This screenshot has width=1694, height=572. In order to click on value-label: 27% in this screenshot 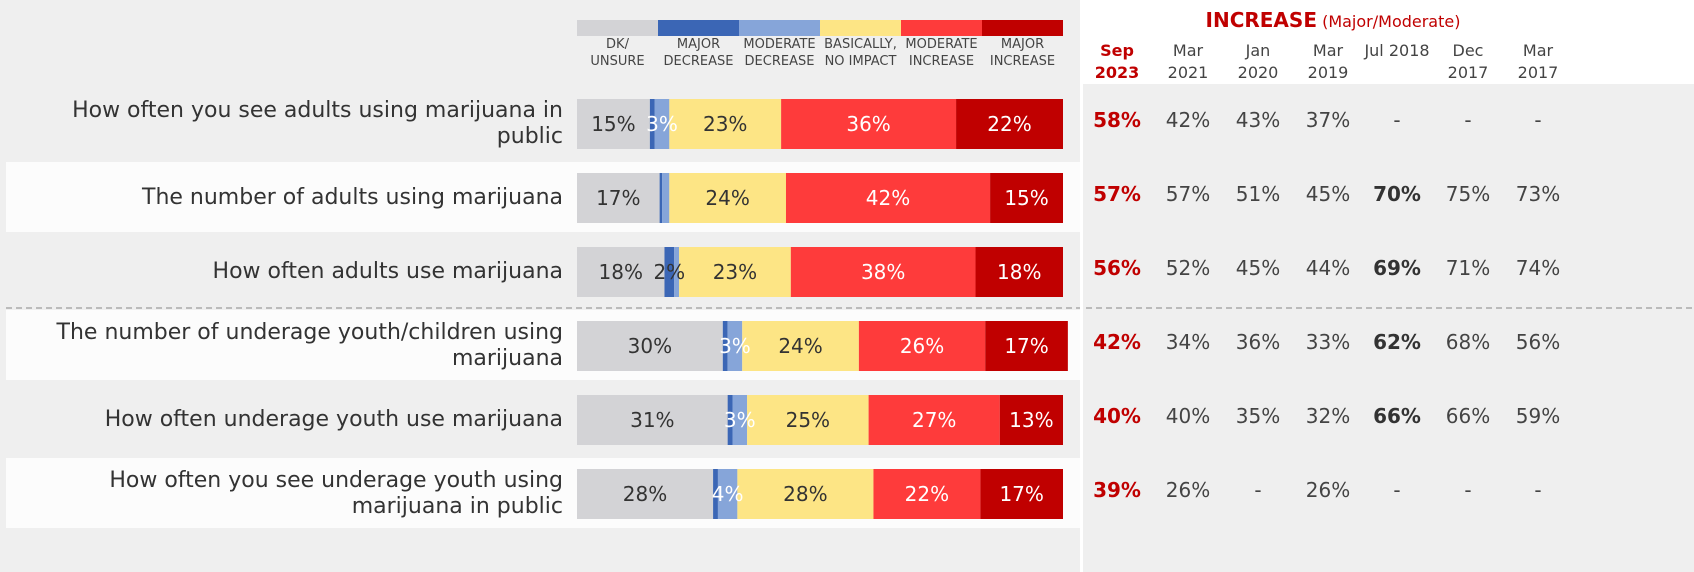, I will do `click(934, 420)`.